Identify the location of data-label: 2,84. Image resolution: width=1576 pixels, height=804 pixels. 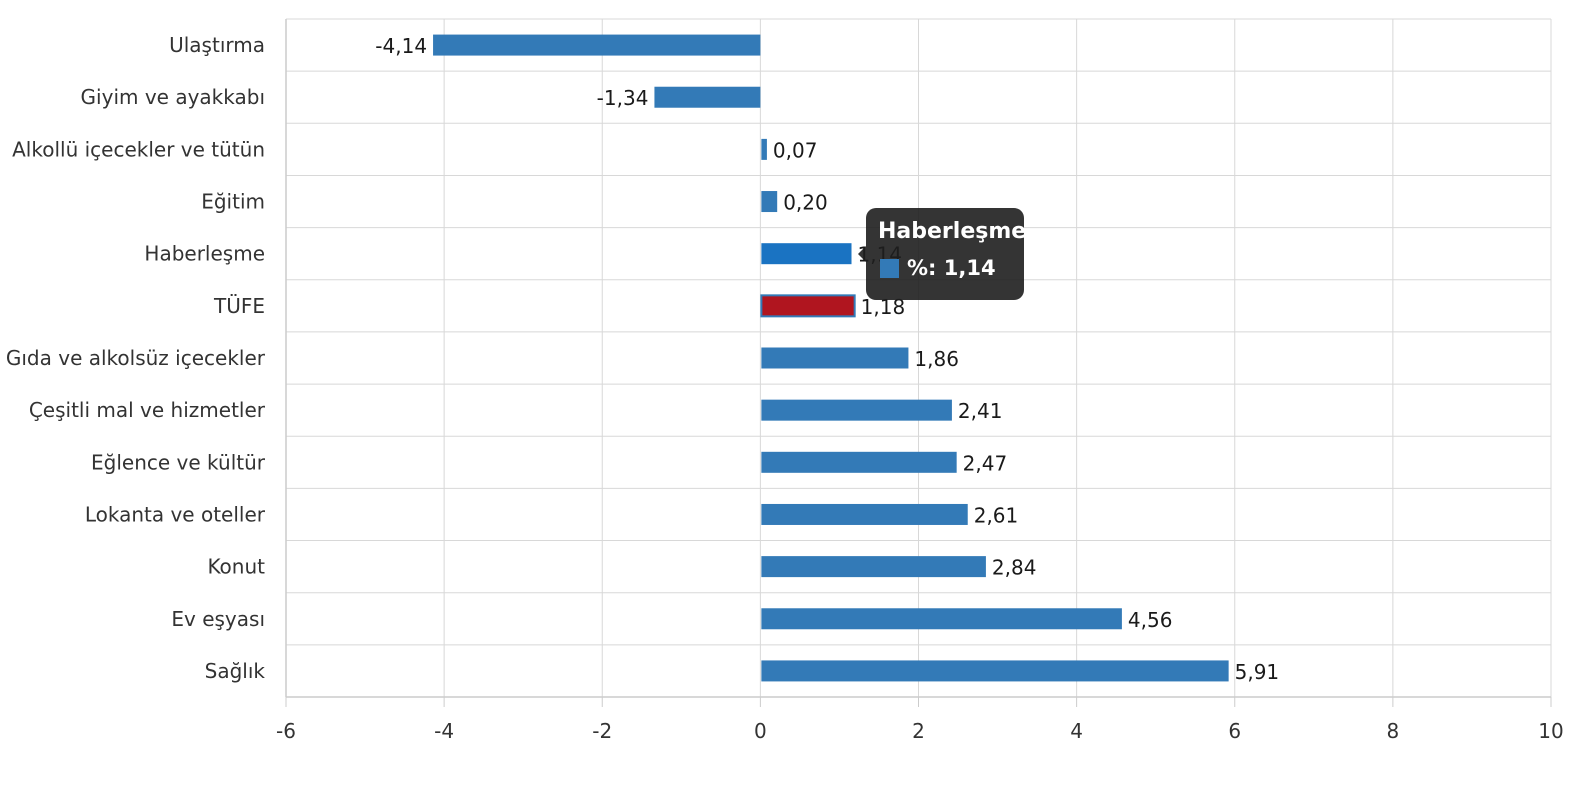
(1014, 568).